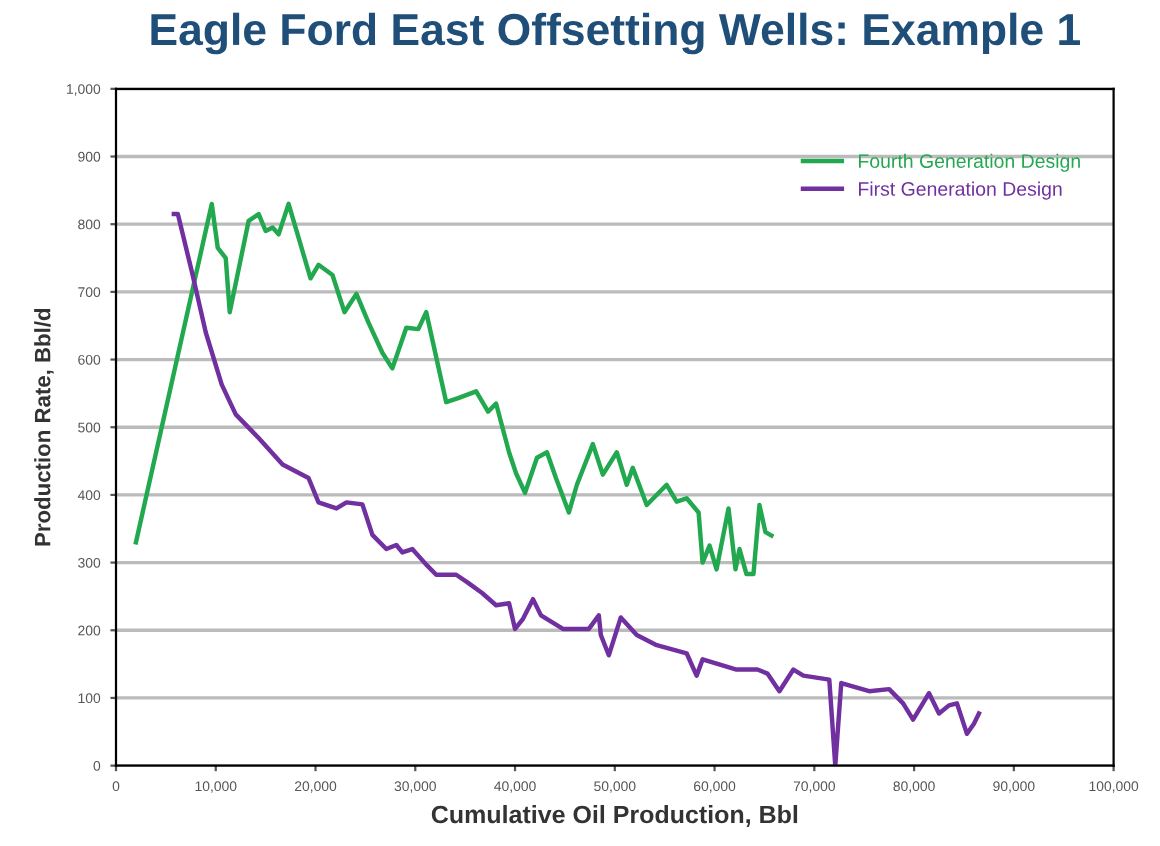 The image size is (1160, 846). Describe the element at coordinates (614, 815) in the screenshot. I see `x-axis-title: Cumulative Oil Production, Bbl` at that location.